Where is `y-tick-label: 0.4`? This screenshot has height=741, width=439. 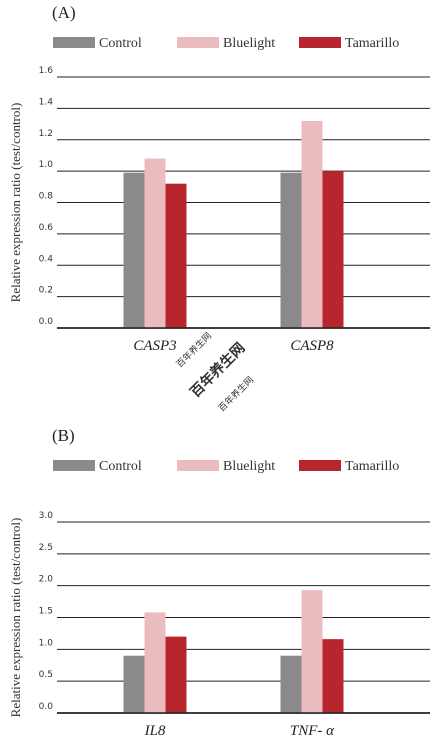
y-tick-label: 0.4 is located at coordinates (46, 259).